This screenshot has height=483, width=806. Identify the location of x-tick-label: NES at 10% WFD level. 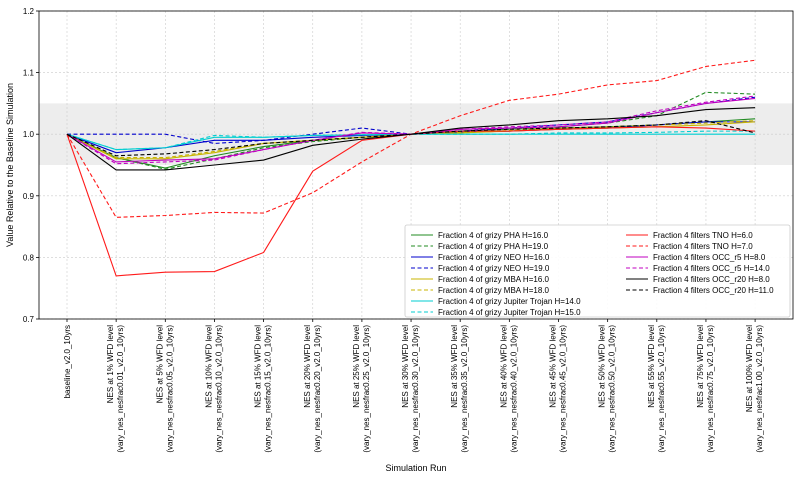
(208, 366).